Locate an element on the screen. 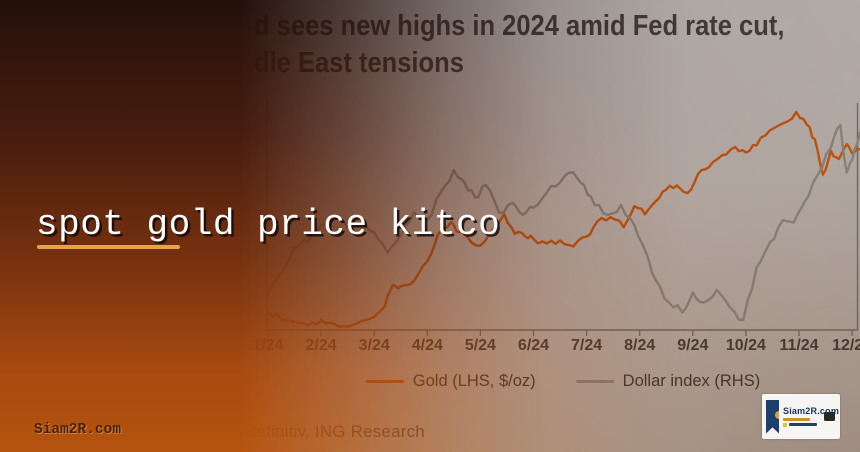 Image resolution: width=860 pixels, height=452 pixels. headline: spot gold price kitco is located at coordinates (268, 226).